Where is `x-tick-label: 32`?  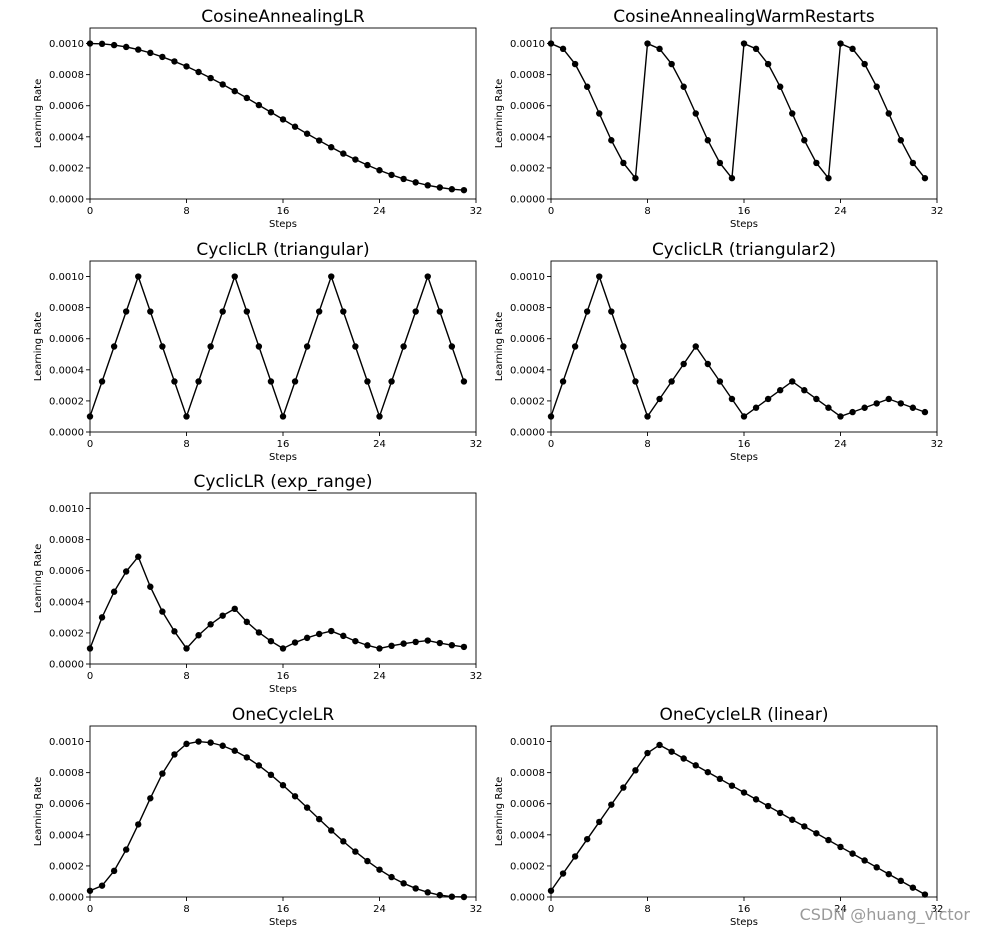 x-tick-label: 32 is located at coordinates (476, 211).